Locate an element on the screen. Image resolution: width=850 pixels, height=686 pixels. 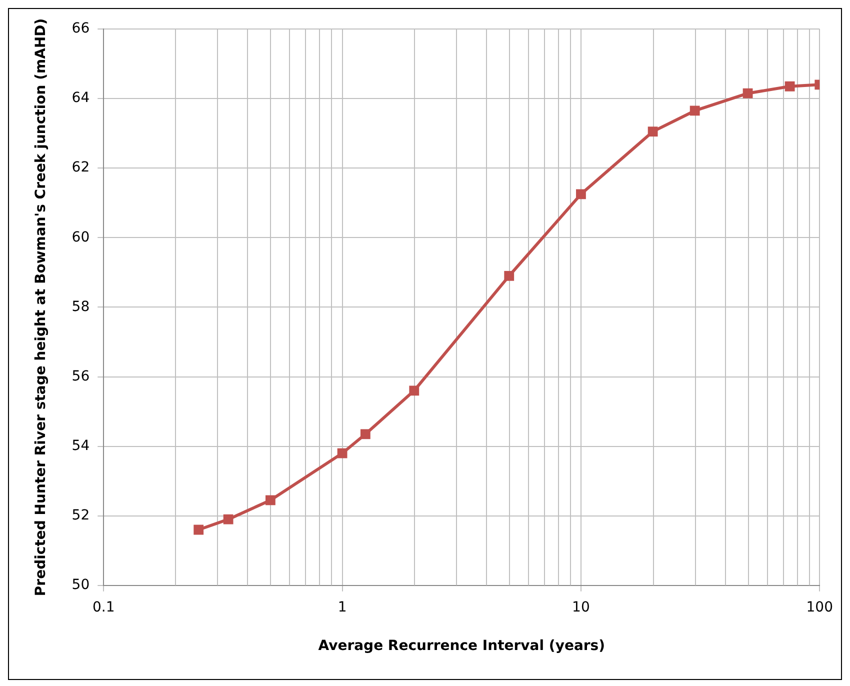
y-tick-label: 54 is located at coordinates (81, 446).